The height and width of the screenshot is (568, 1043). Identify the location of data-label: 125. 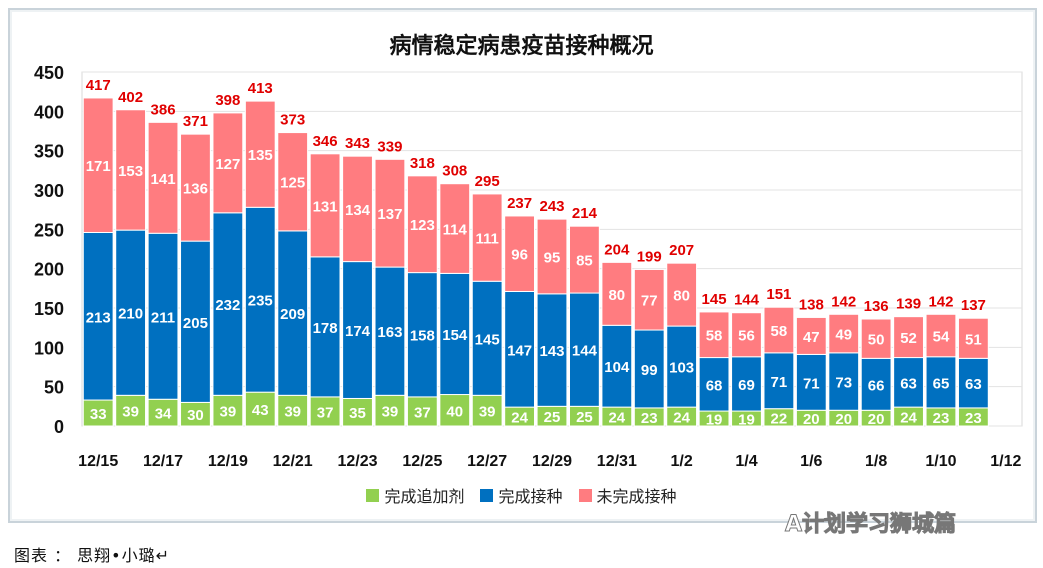
(292, 183).